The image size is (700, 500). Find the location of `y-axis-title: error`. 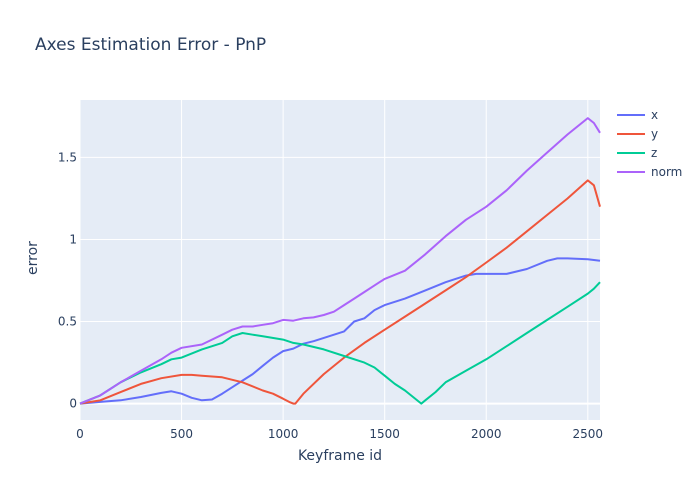

y-axis-title: error is located at coordinates (33, 258).